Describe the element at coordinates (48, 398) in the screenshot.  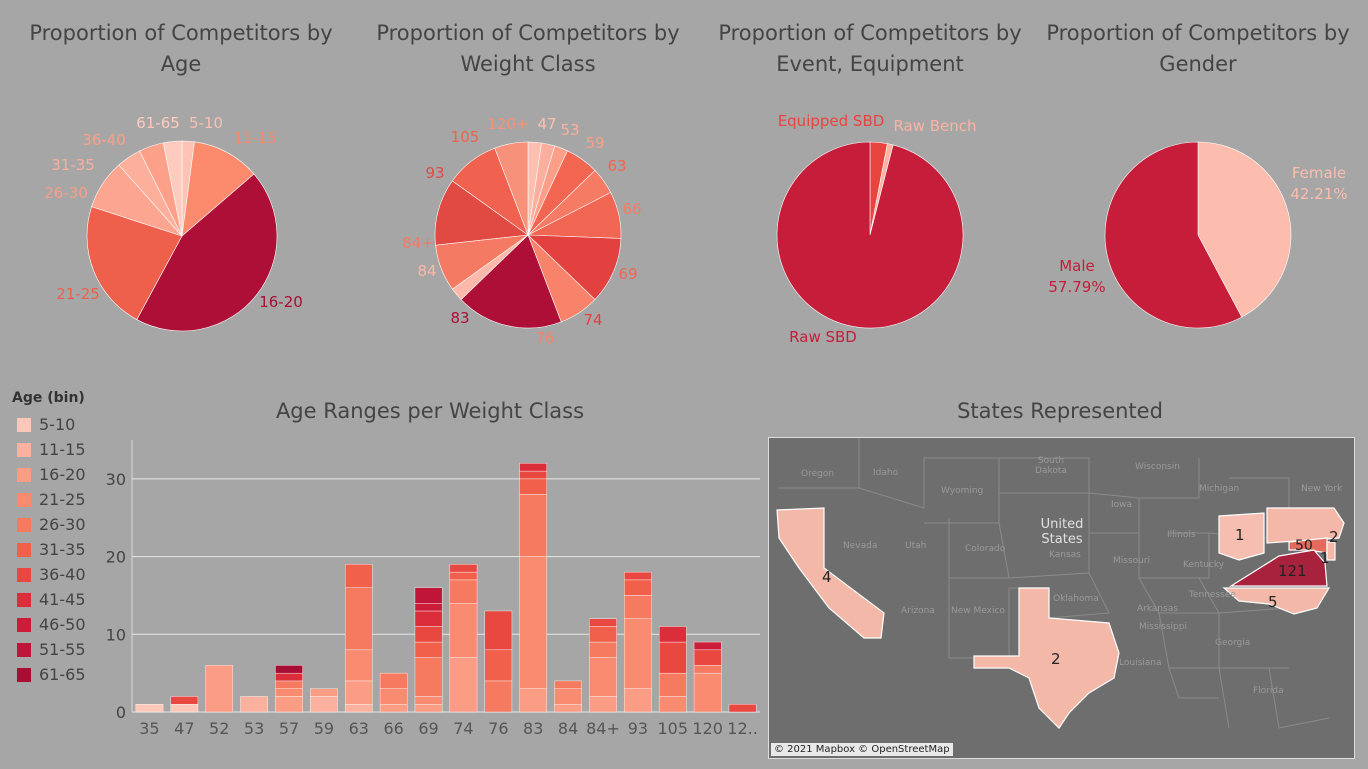
I see `legend-title: Age (bin)` at that location.